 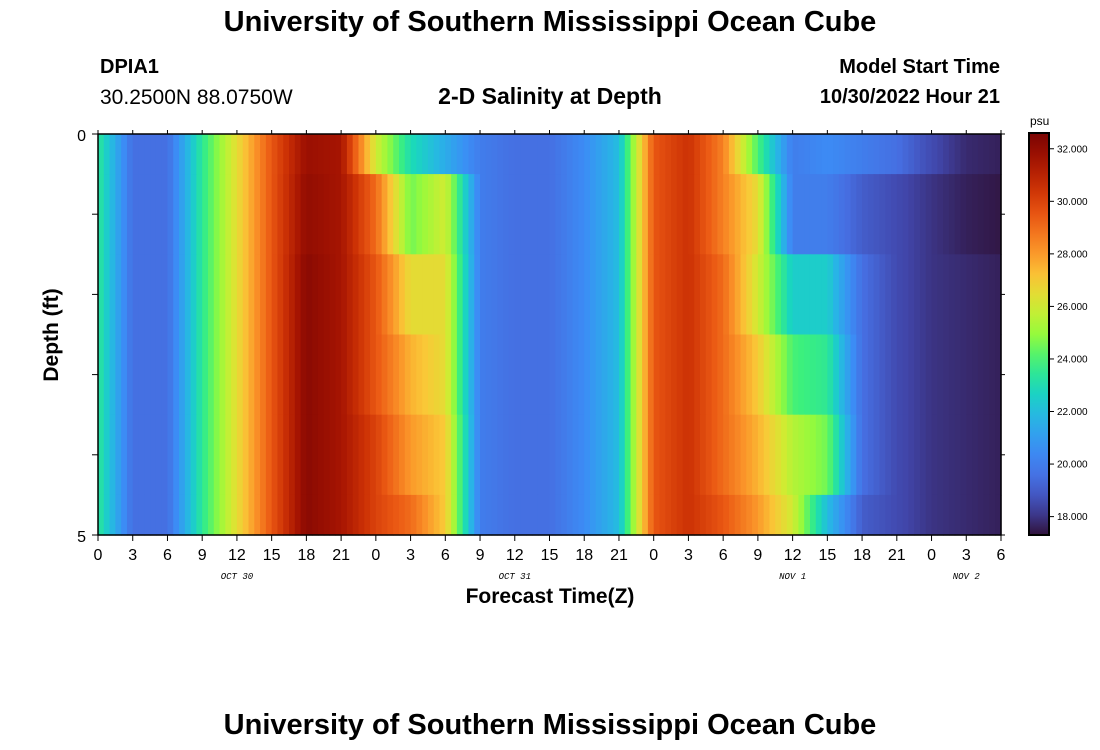 I want to click on colorbar-tick-label: 32.000, so click(x=1072, y=149).